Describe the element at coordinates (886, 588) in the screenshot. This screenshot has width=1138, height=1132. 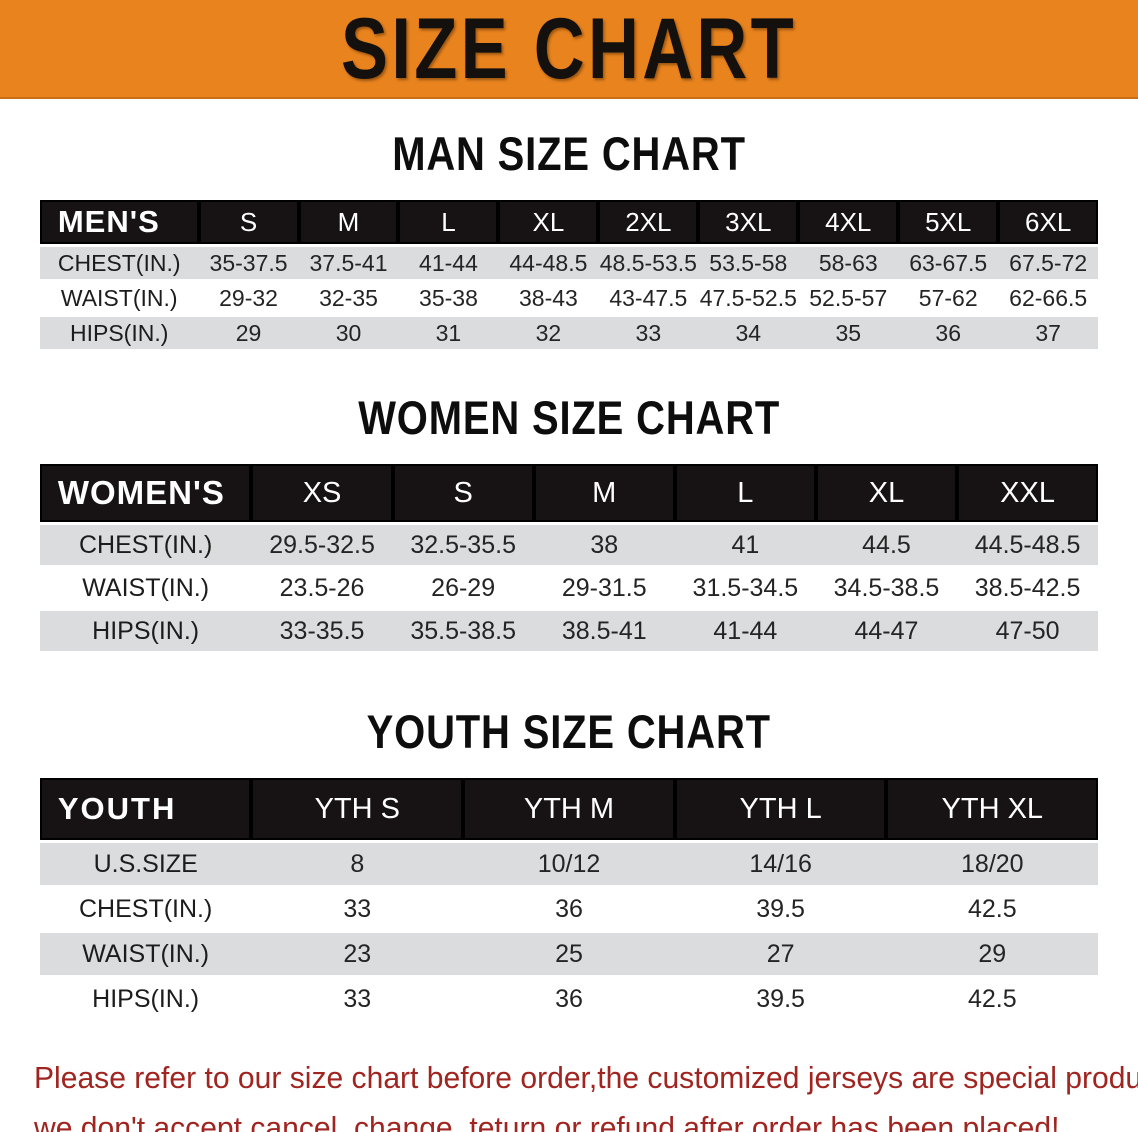
I see `size-value: 34.5-38.5` at that location.